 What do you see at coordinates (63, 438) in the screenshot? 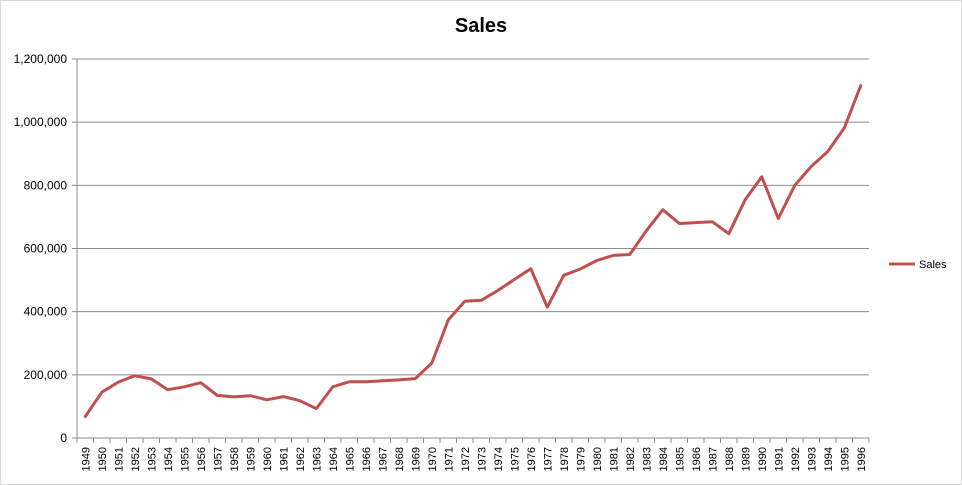
I see `y-tick-label: 0` at bounding box center [63, 438].